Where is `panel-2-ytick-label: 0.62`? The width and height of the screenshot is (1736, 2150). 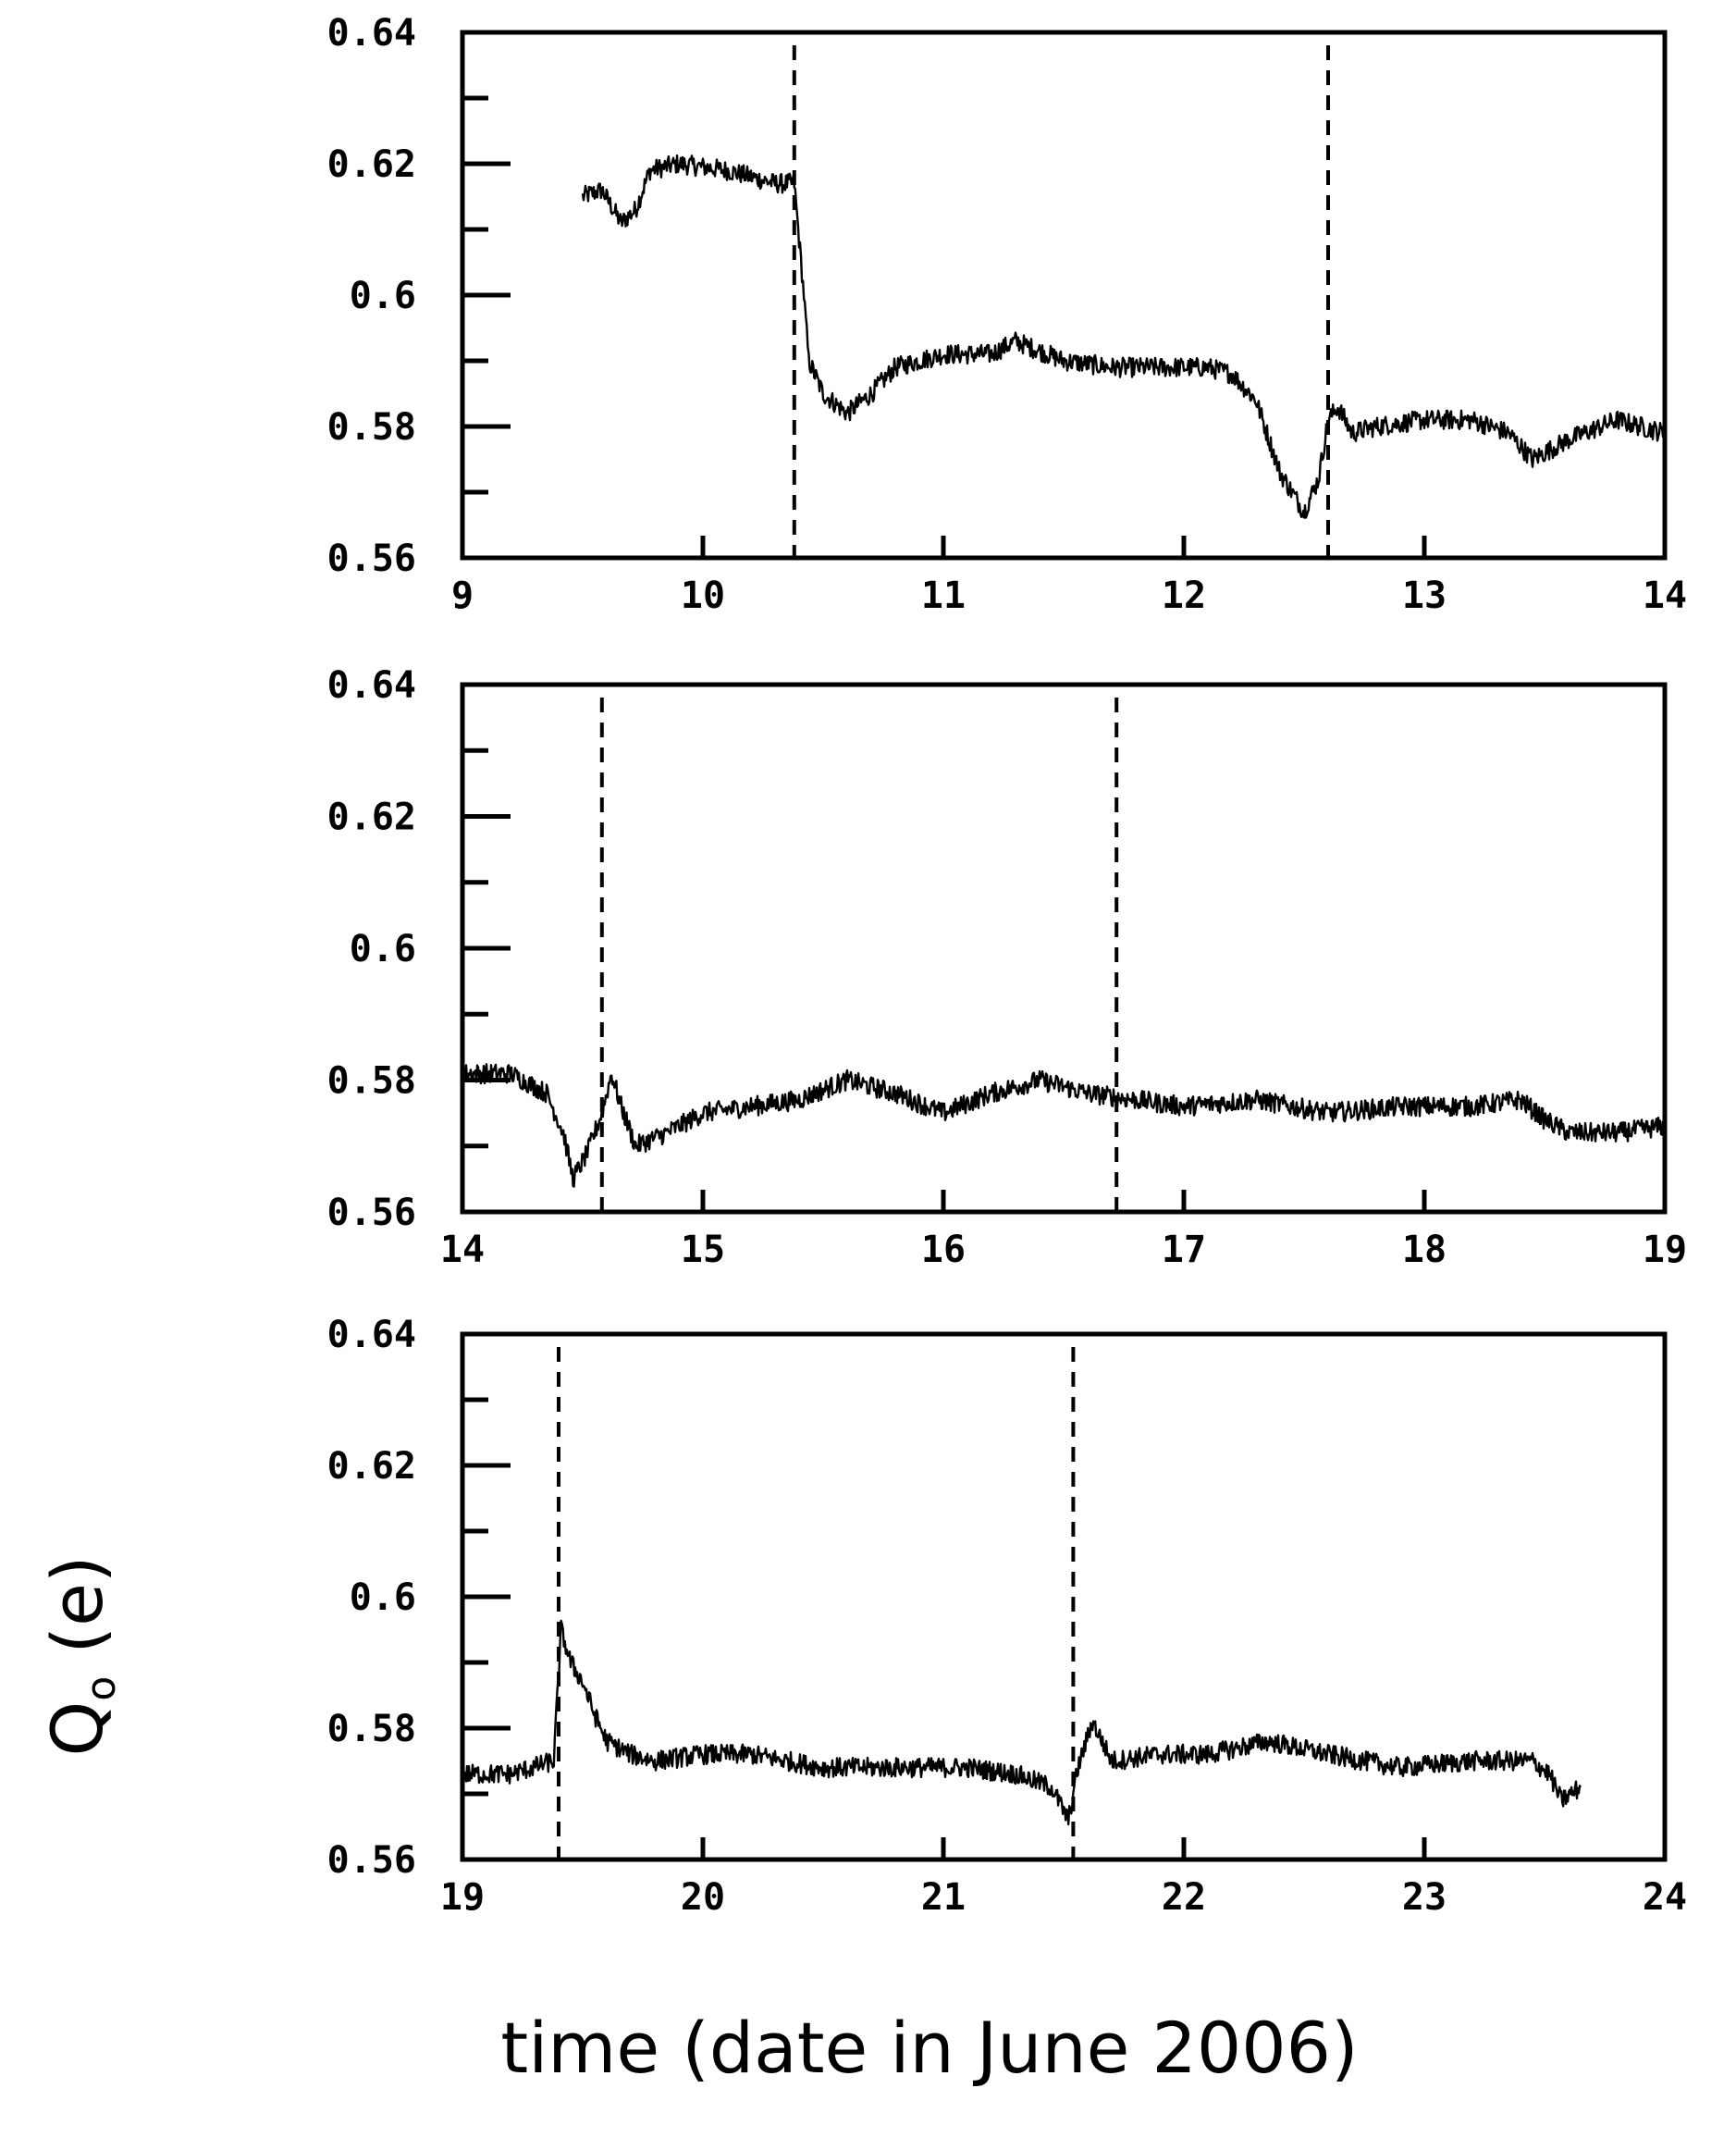
panel-2-ytick-label: 0.62 is located at coordinates (371, 818).